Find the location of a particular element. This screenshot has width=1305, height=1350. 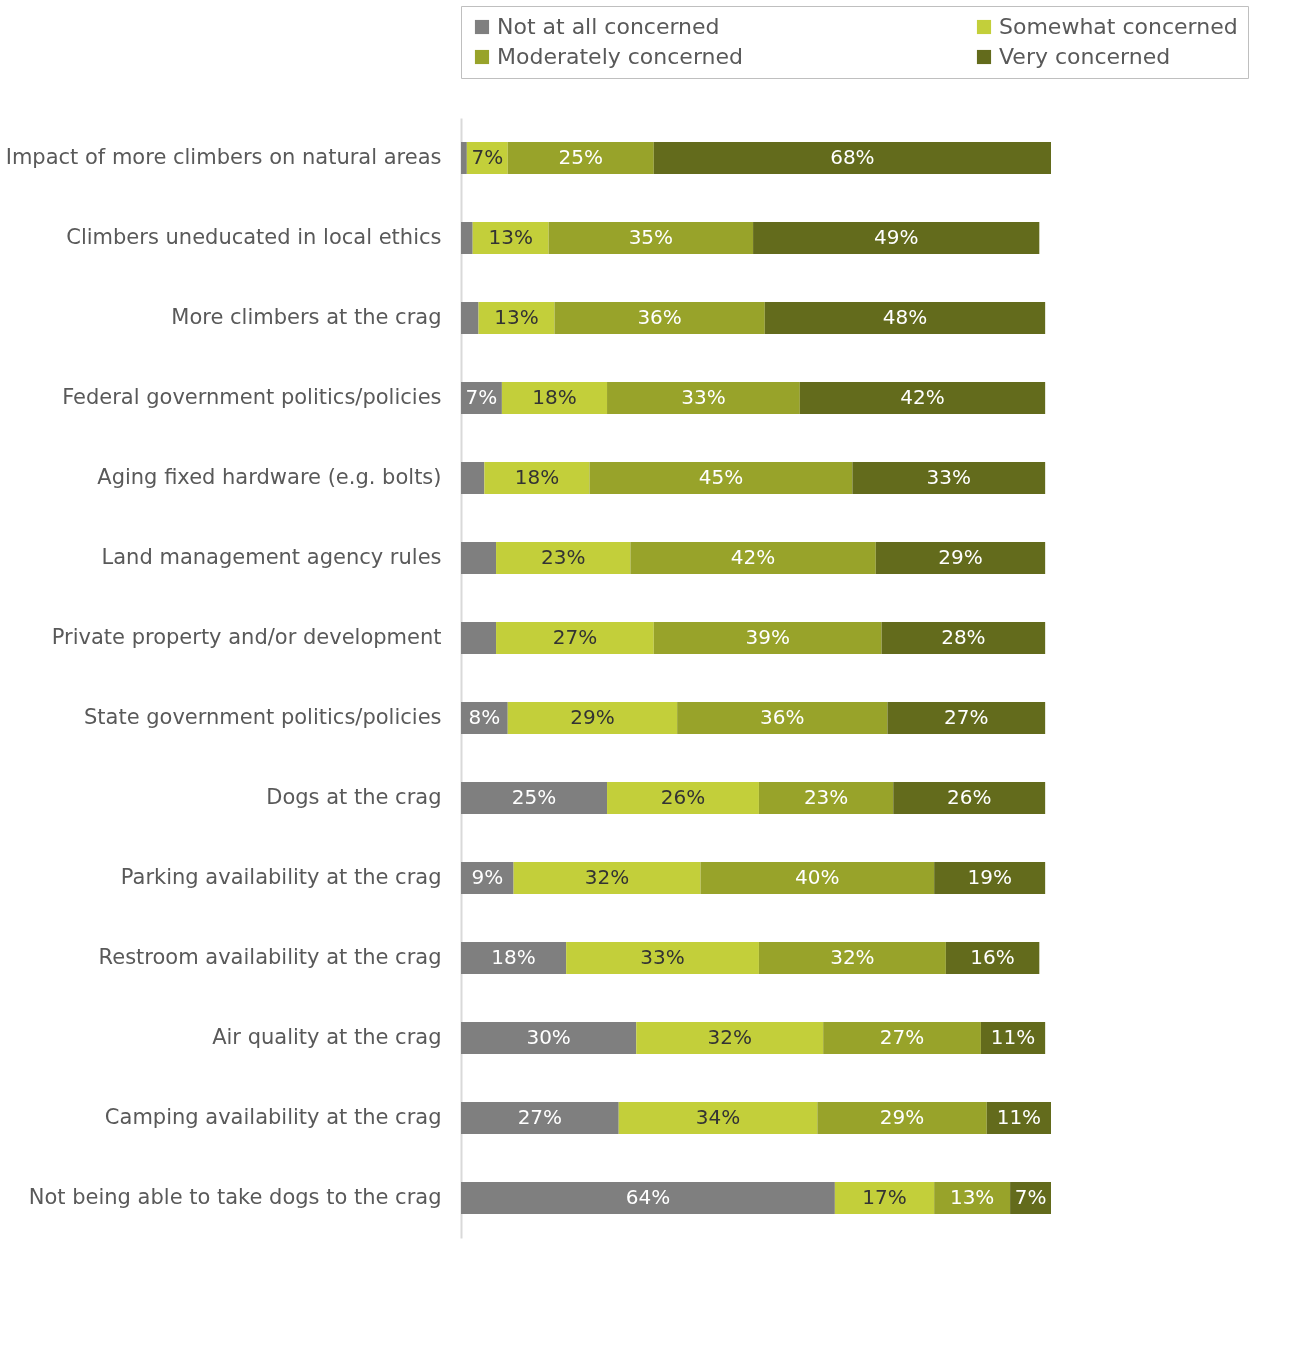

legend-label: Moderately concerned is located at coordinates (620, 56).